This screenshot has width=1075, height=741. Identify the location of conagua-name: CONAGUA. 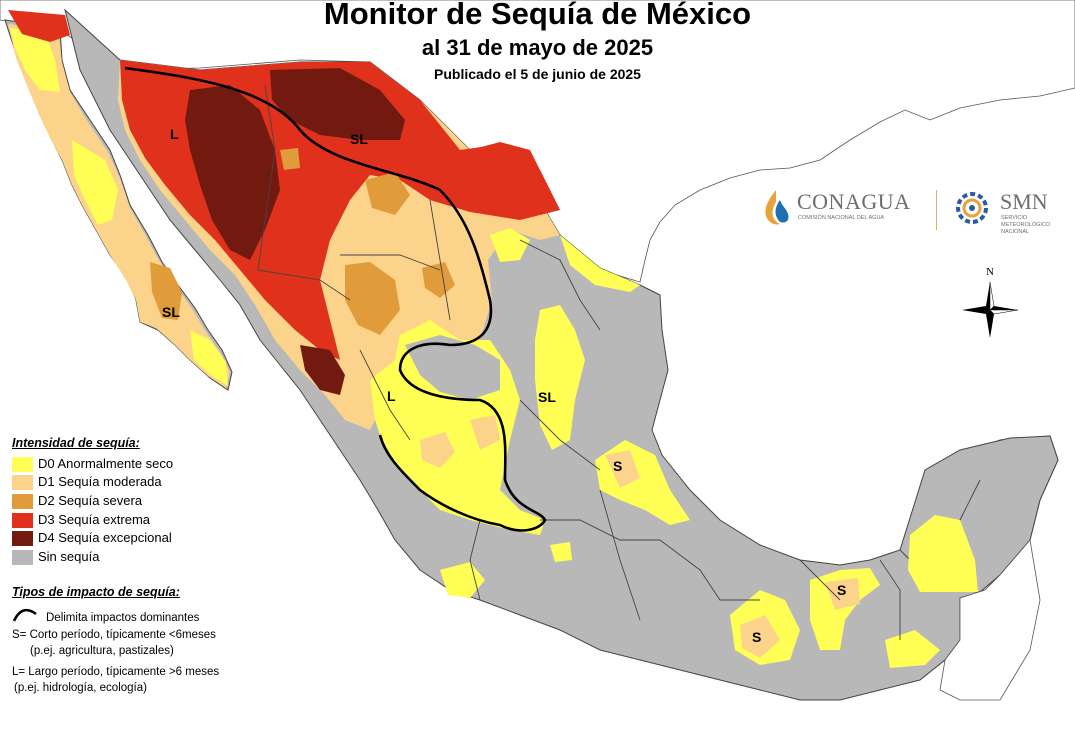
(854, 201).